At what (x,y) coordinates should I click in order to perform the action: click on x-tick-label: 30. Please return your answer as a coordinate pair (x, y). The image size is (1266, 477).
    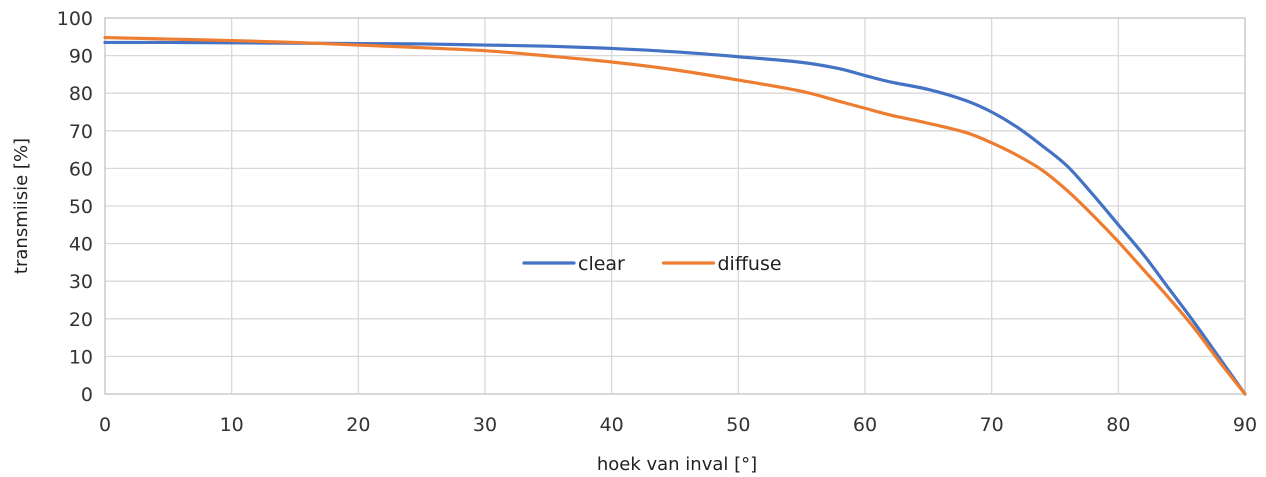
    Looking at the image, I should click on (485, 425).